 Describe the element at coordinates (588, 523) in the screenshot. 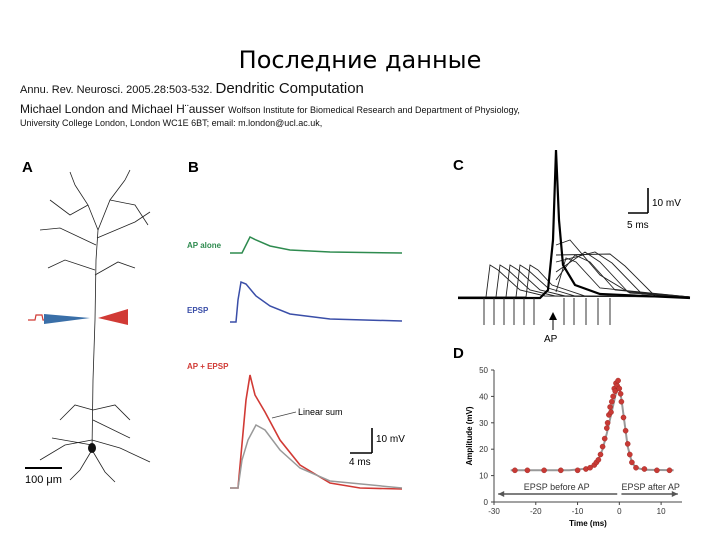

I see `x-axis-label: Time (ms)` at that location.